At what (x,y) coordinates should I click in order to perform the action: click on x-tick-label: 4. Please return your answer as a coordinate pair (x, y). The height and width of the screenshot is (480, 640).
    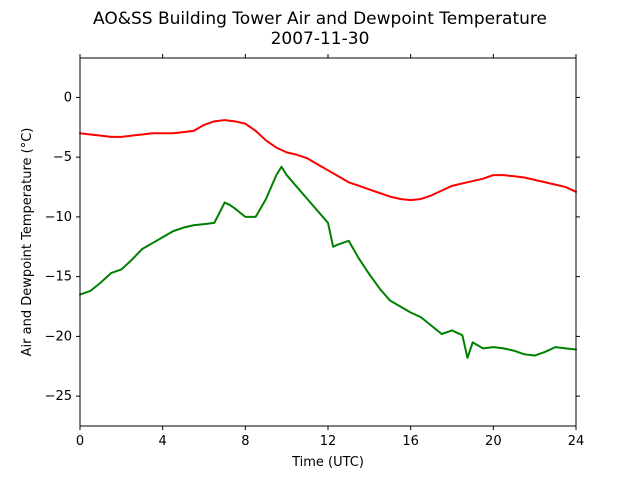
    Looking at the image, I should click on (163, 441).